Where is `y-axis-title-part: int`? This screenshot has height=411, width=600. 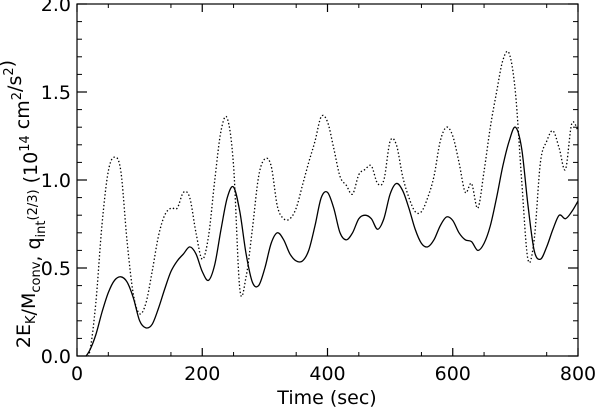 y-axis-title-part: int is located at coordinates (41, 229).